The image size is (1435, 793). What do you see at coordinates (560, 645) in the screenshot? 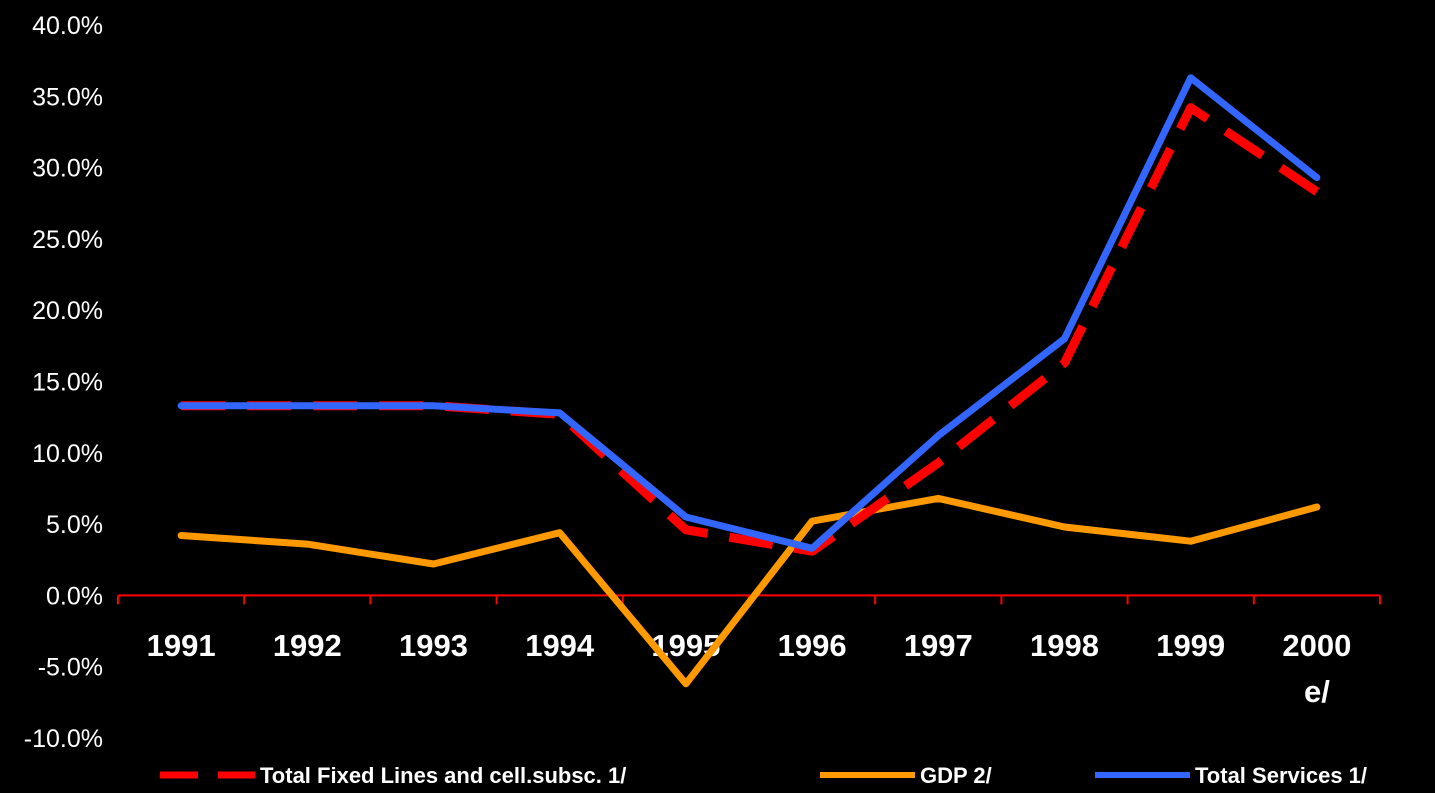
I see `x-tick-label: 1994` at bounding box center [560, 645].